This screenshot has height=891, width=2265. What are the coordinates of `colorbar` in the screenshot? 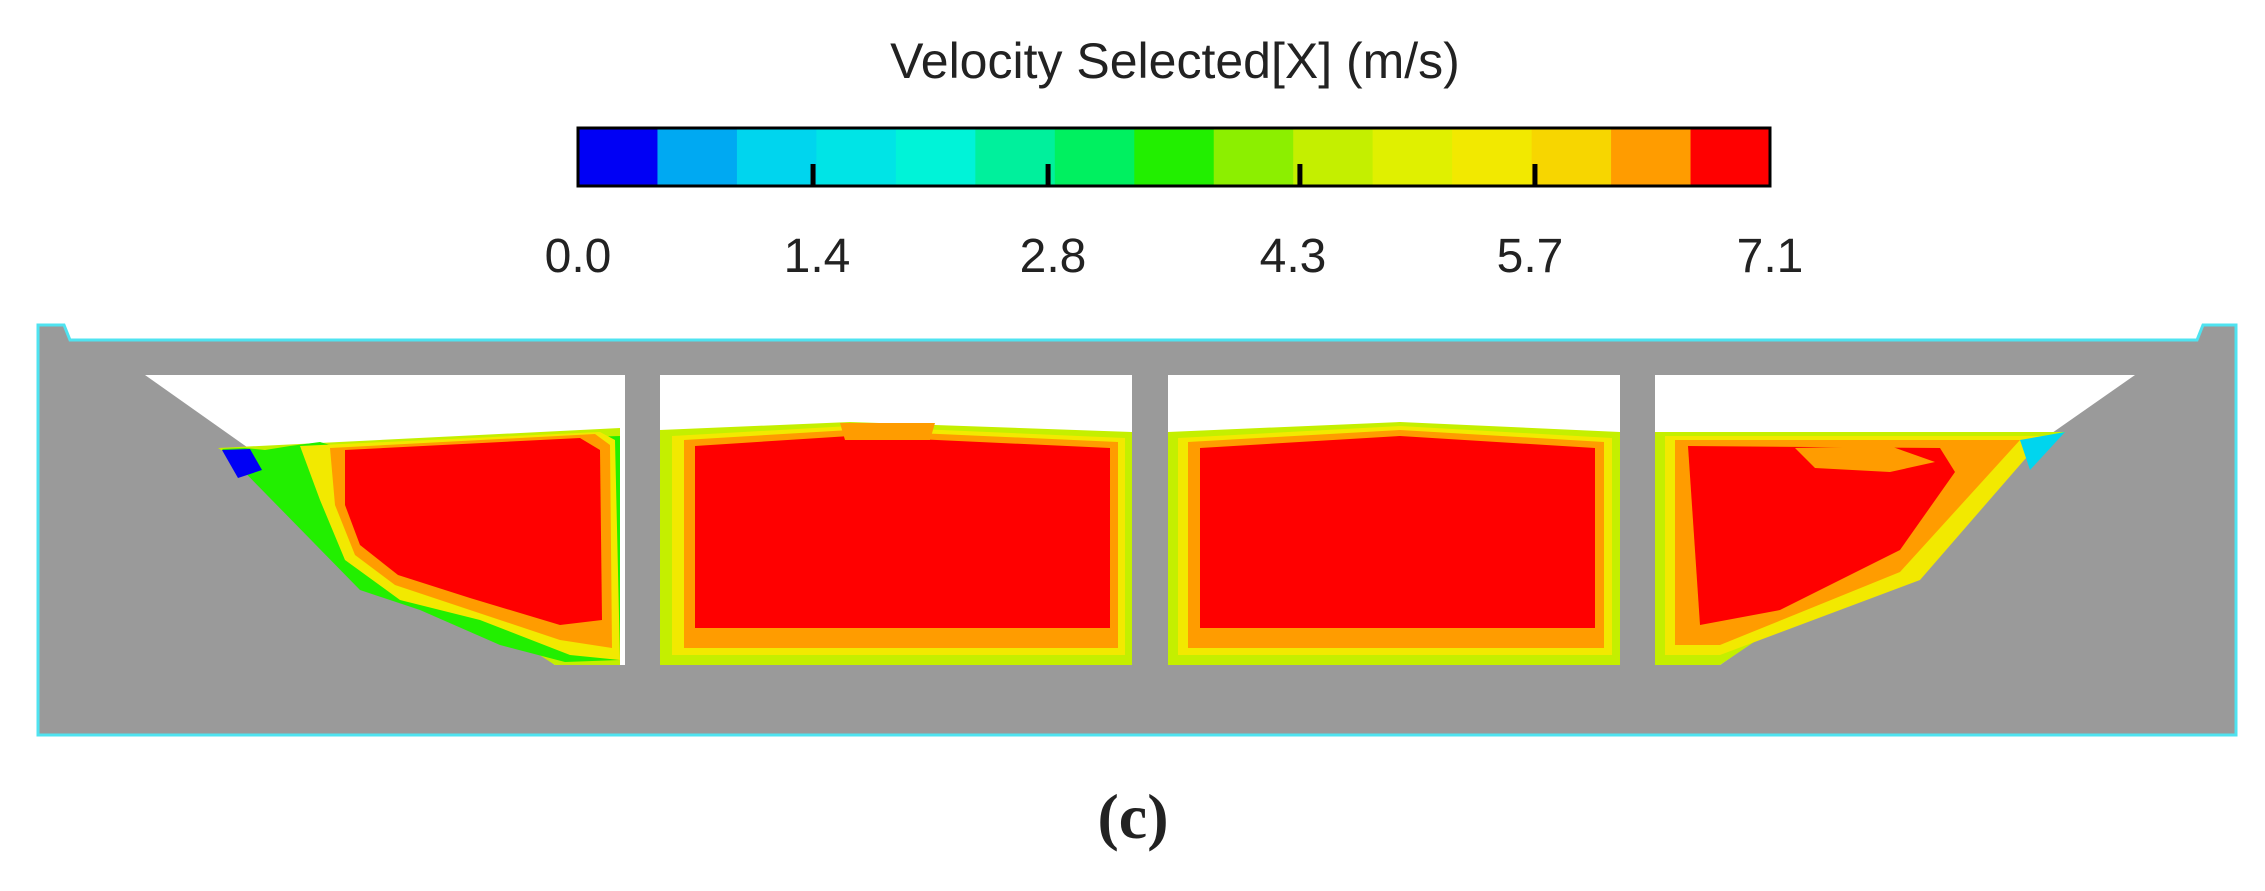 It's located at (1174, 157).